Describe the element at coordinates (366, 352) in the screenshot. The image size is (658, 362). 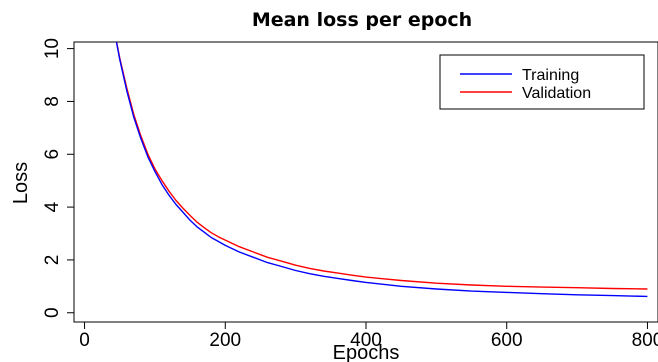
I see `x-axis-label: Epochs` at that location.